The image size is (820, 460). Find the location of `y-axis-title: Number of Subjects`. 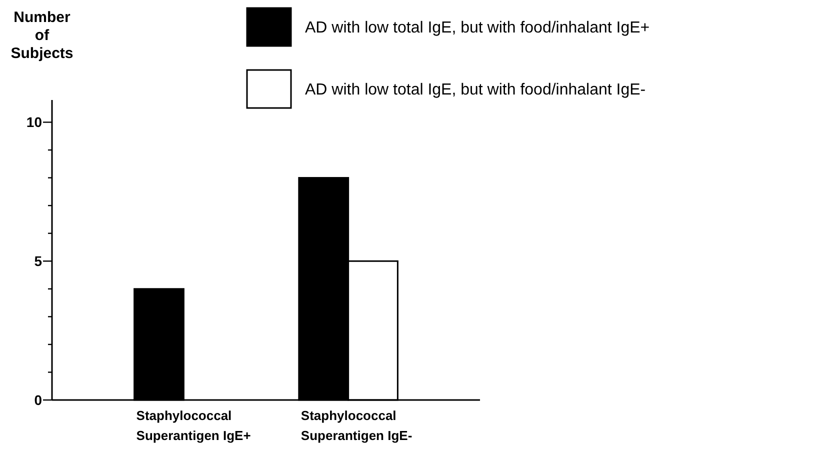

y-axis-title: Number of Subjects is located at coordinates (42, 35).